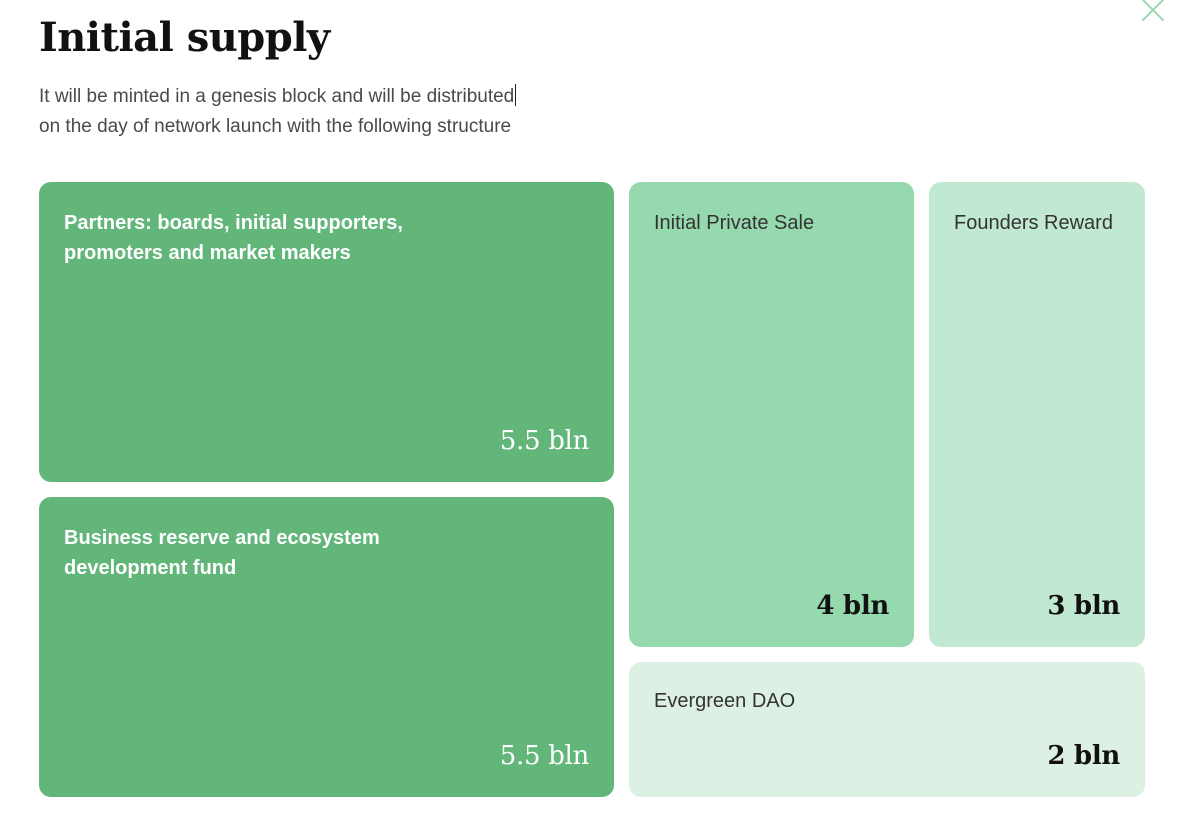 Image resolution: width=1177 pixels, height=818 pixels. I want to click on card-evergreen-dao: Evergreen DAO 2 bln, so click(887, 729).